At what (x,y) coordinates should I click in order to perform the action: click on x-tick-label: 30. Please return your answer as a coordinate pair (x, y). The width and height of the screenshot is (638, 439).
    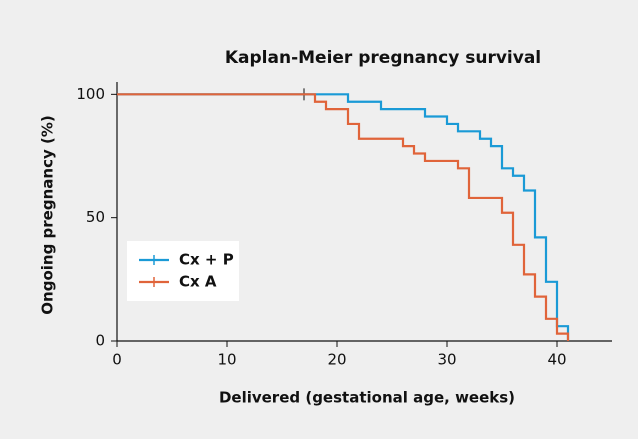
    Looking at the image, I should click on (446, 360).